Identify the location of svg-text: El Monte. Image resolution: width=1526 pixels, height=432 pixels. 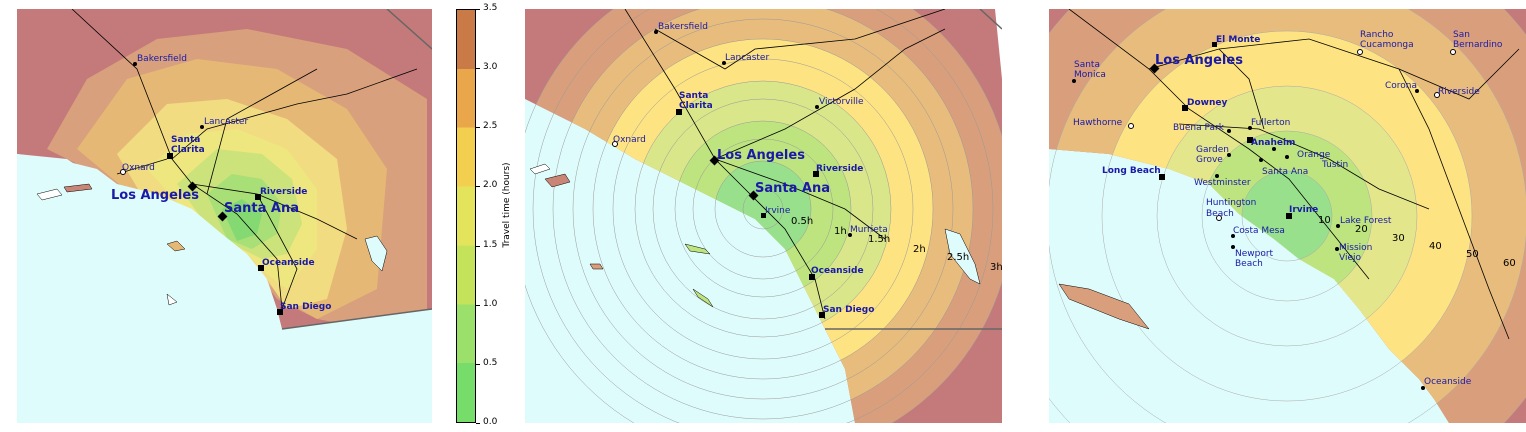
(1238, 40).